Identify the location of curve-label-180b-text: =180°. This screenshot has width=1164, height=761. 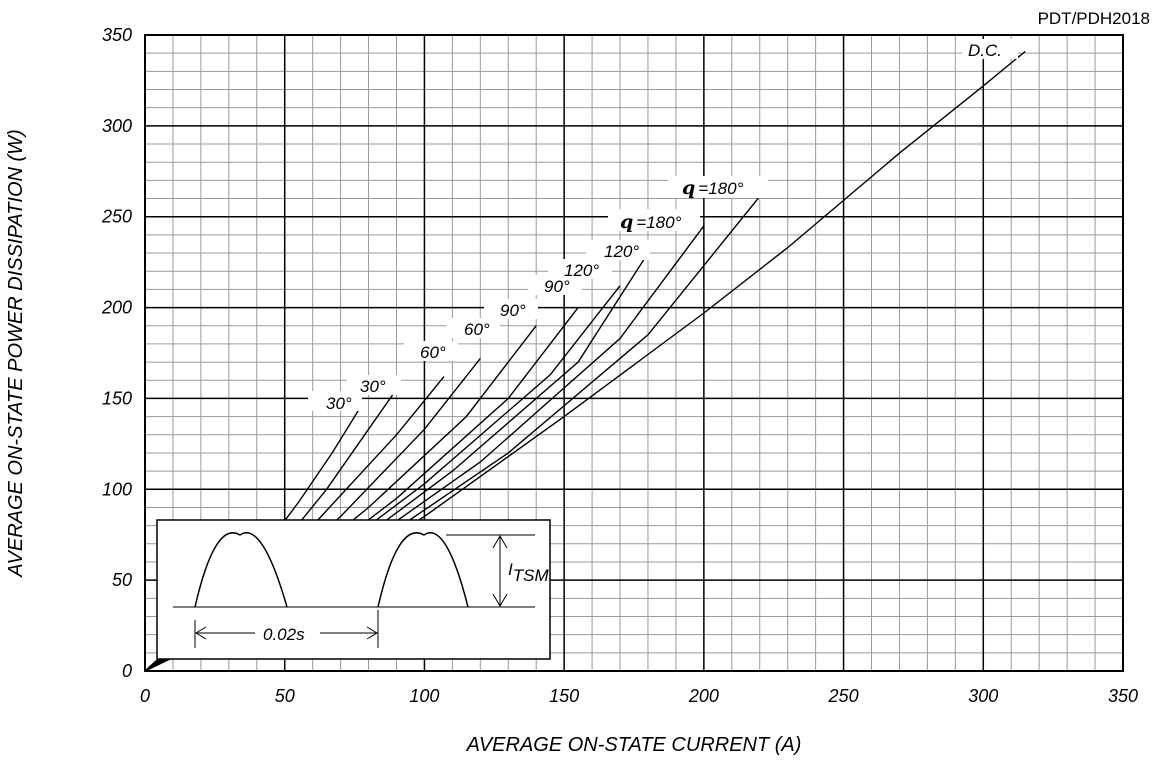
(720, 188).